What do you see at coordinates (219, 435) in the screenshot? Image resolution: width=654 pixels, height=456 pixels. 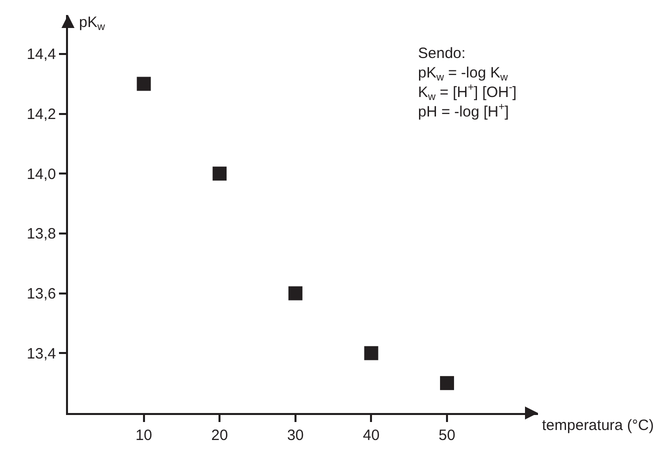 I see `x-tick-label: 20` at bounding box center [219, 435].